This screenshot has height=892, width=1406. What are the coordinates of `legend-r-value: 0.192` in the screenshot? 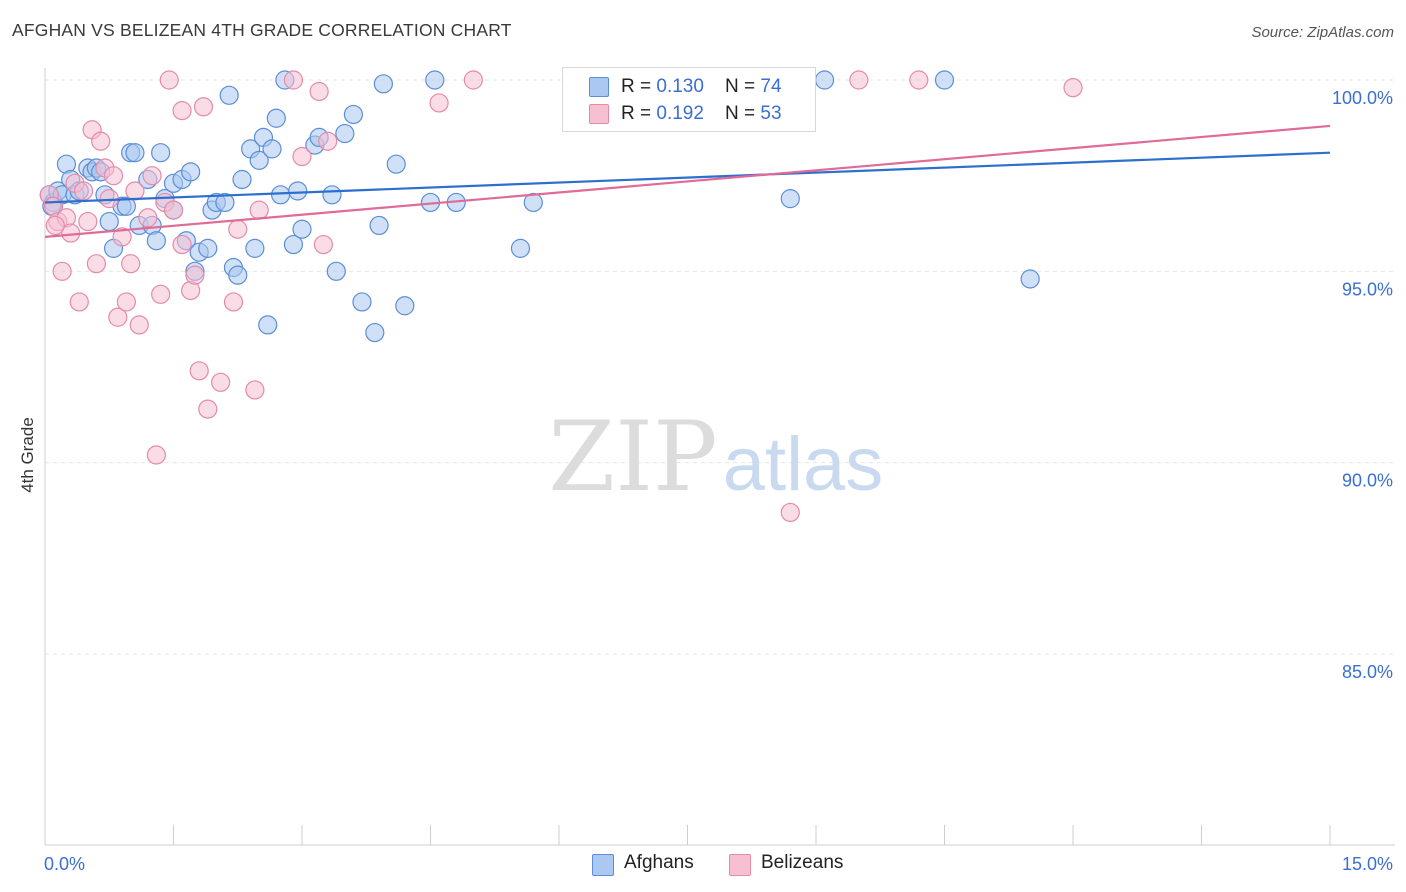 It's located at (680, 113).